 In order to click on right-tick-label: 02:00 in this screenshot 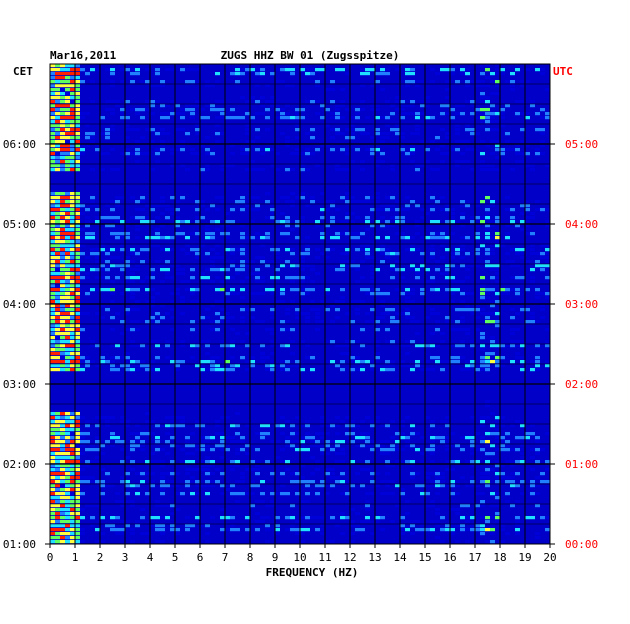, I will do `click(581, 384)`.